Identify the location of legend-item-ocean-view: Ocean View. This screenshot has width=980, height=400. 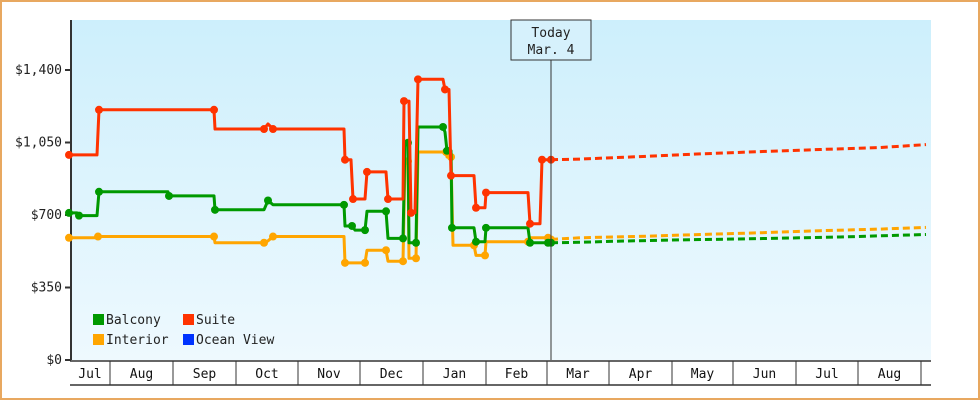
(228, 340).